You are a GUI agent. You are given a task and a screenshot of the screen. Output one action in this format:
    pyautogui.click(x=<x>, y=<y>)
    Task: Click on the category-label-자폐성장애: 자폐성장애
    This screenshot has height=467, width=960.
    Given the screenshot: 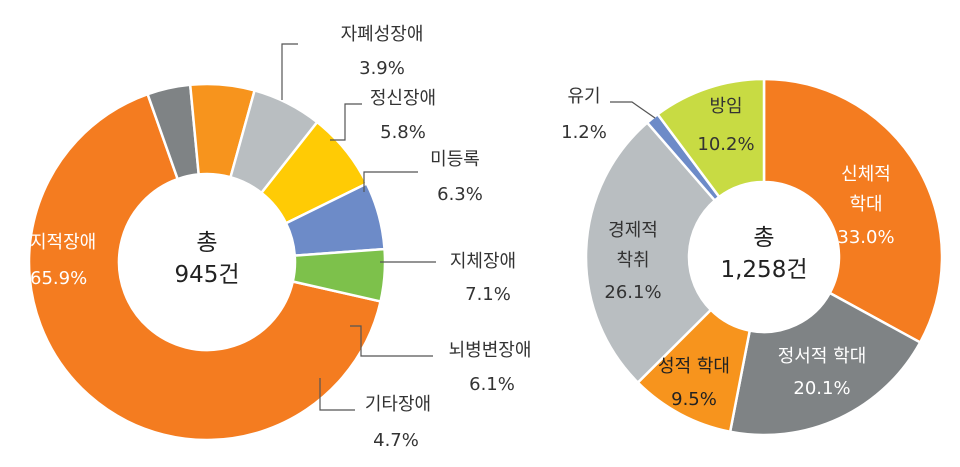 What is the action you would take?
    pyautogui.click(x=382, y=34)
    